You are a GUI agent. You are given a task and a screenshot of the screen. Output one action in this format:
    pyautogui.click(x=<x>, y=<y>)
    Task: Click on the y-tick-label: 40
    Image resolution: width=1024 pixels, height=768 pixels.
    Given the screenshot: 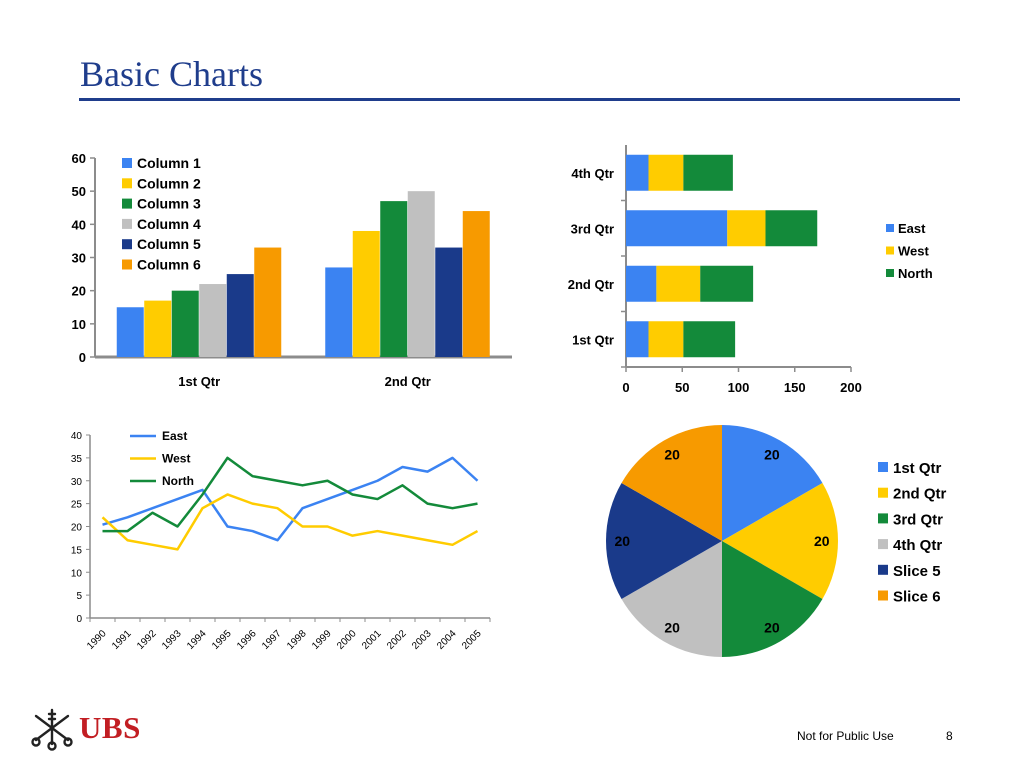 What is the action you would take?
    pyautogui.click(x=77, y=436)
    